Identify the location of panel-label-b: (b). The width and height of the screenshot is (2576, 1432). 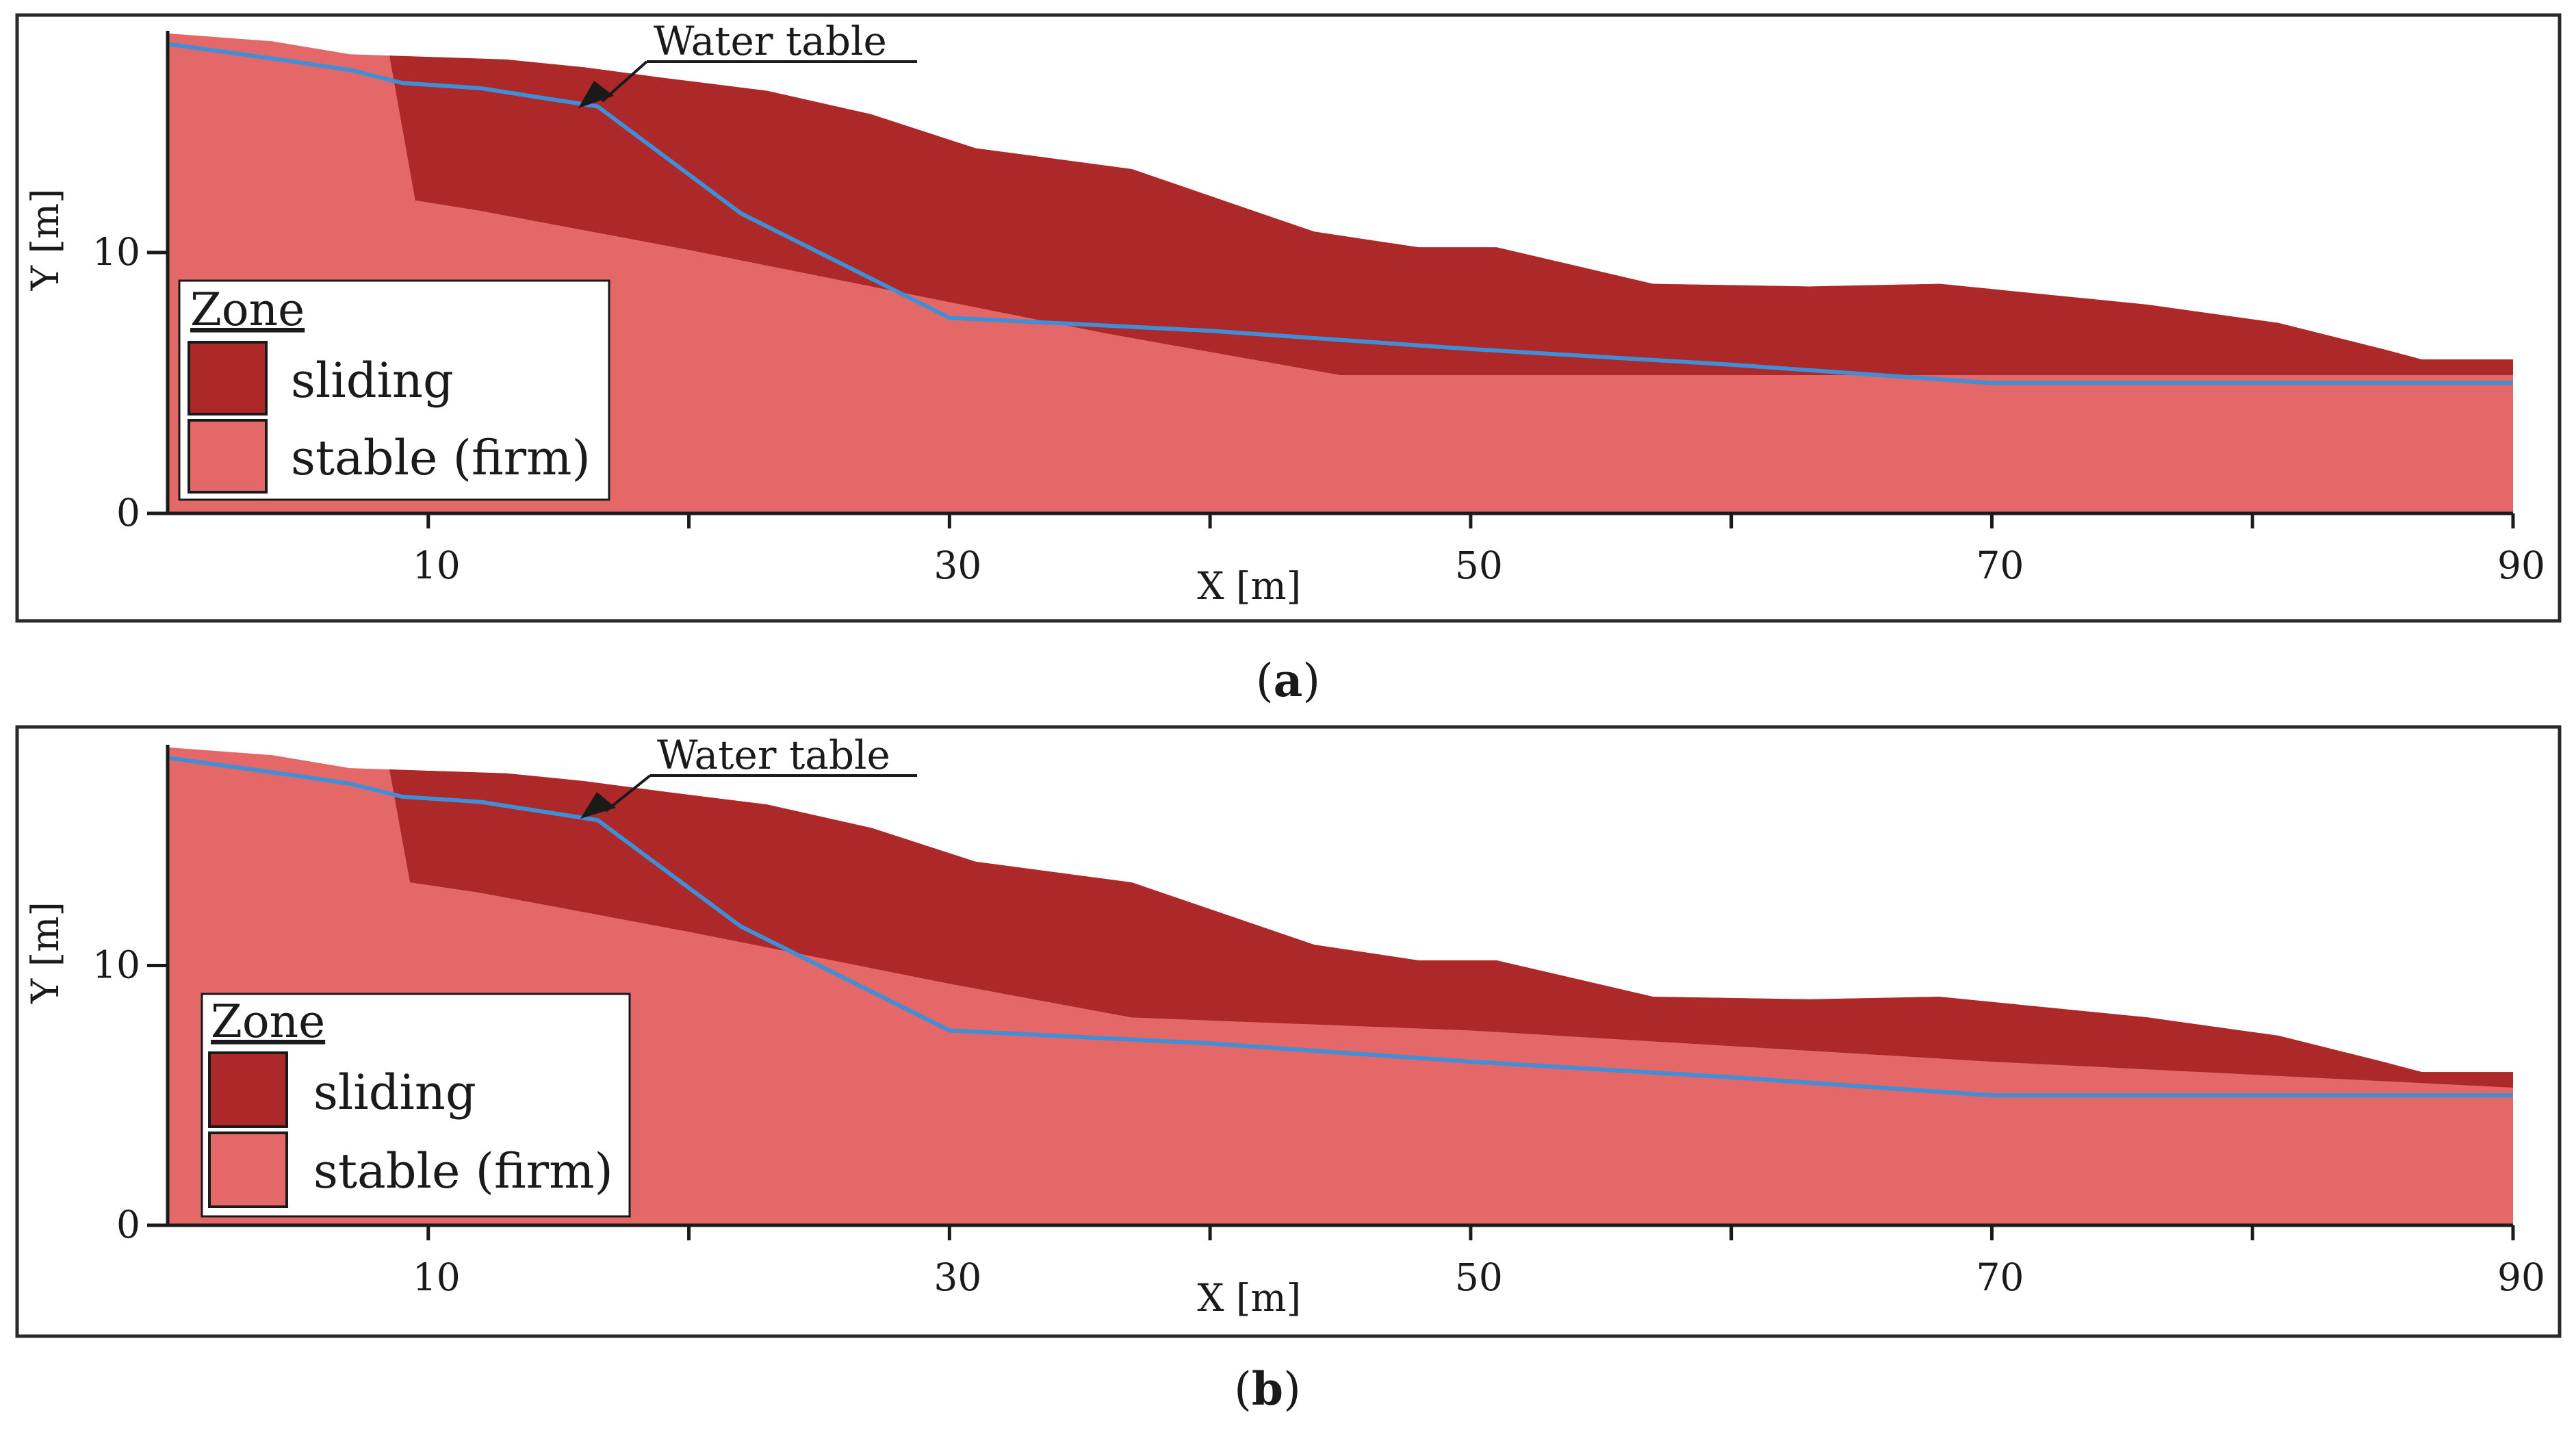
(1267, 1389).